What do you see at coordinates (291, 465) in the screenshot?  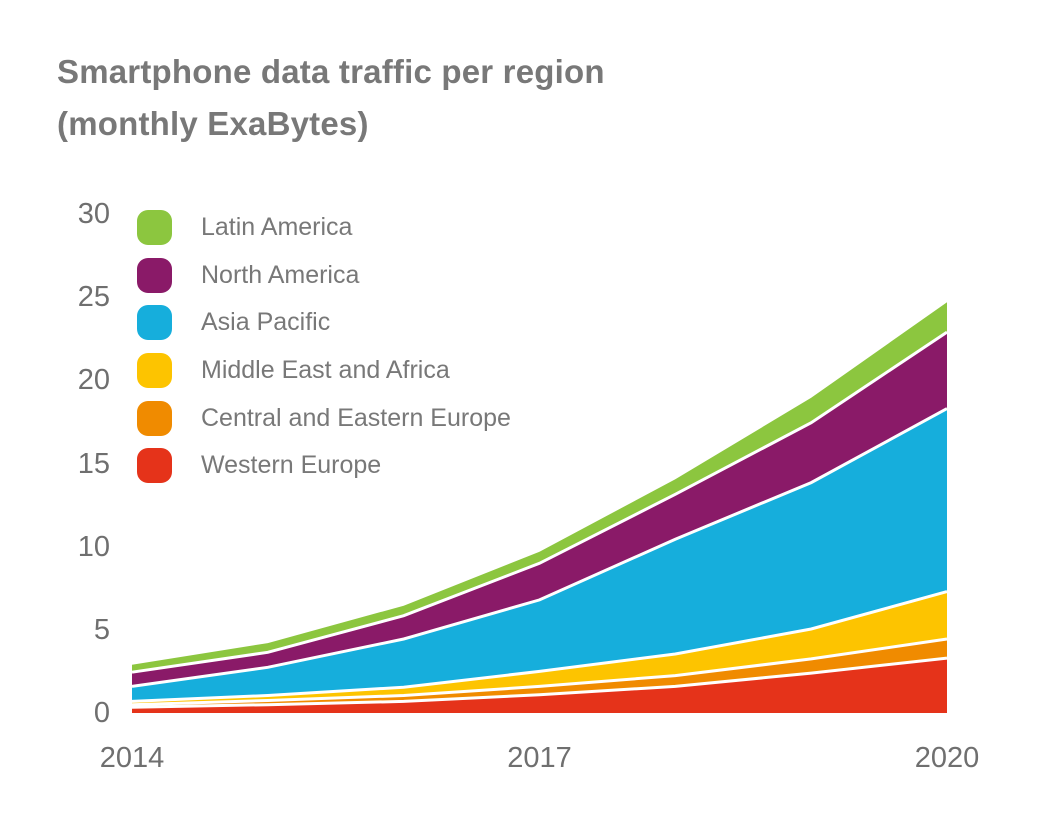 I see `legend-label: Western Europe` at bounding box center [291, 465].